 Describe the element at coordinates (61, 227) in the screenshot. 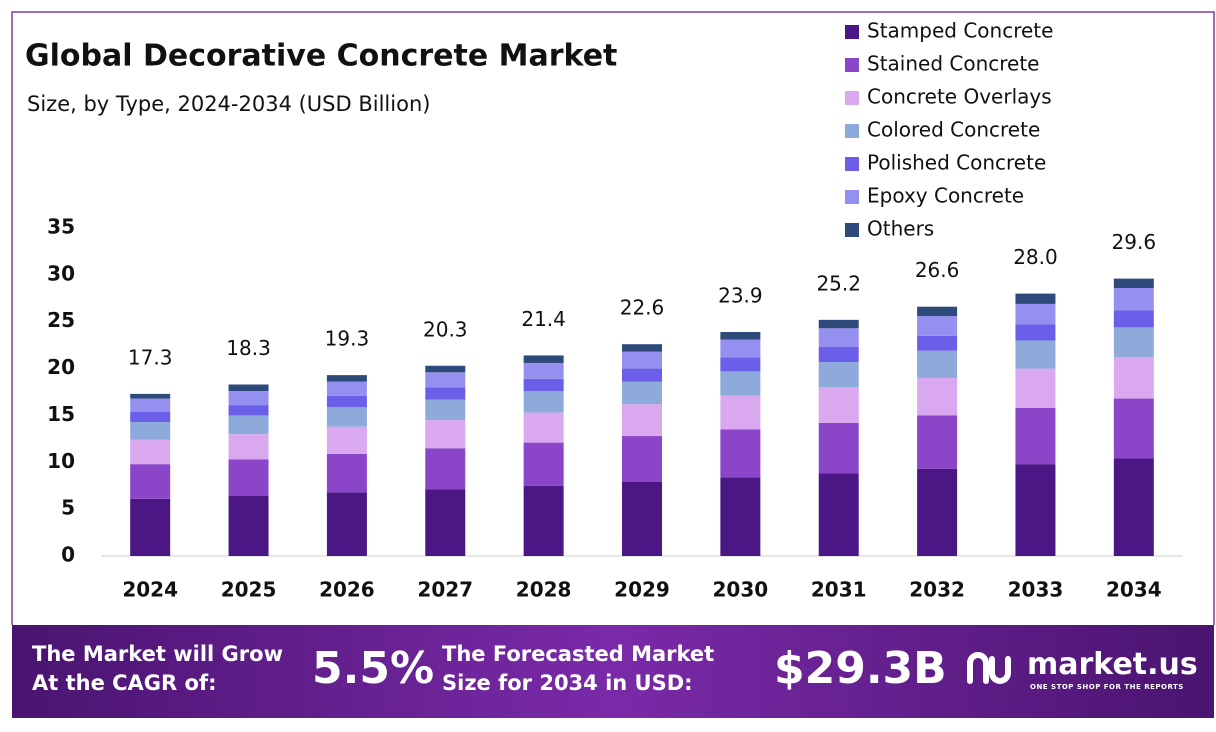

I see `y-tick-label: 35` at that location.